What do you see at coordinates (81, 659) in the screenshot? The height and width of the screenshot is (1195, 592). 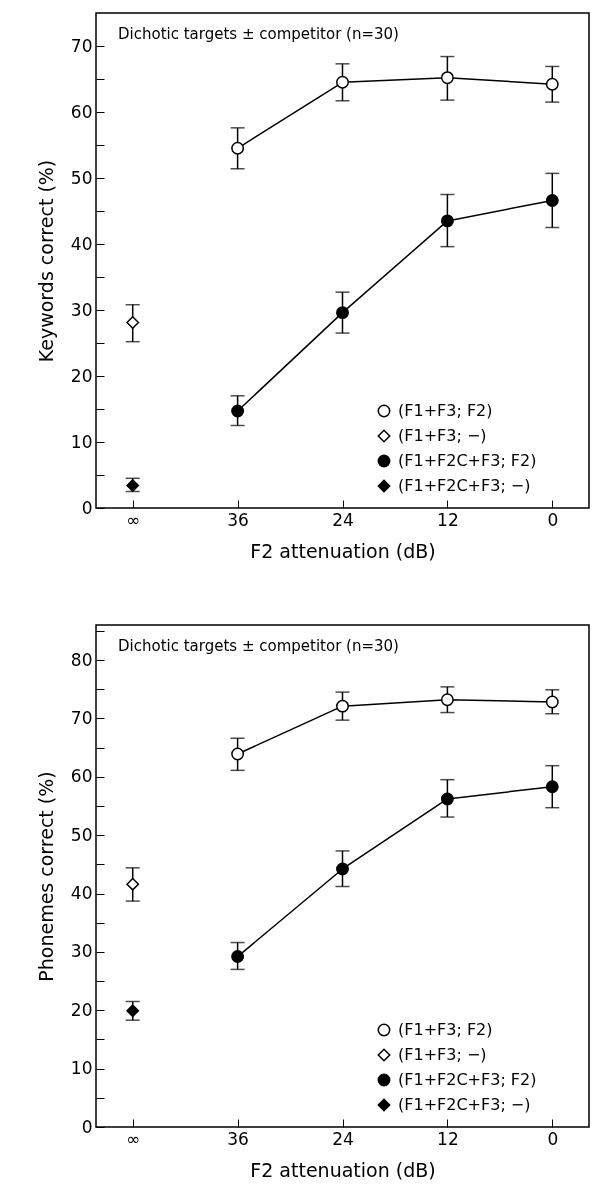 I see `y-tick-label: 80` at bounding box center [81, 659].